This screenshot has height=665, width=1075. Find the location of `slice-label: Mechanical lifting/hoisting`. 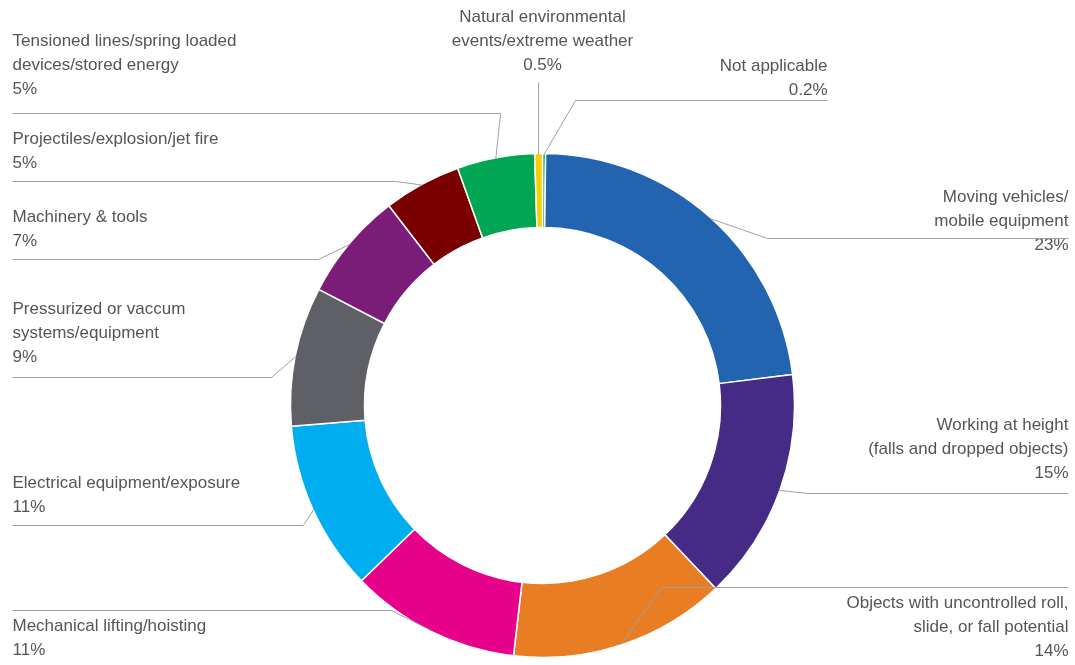

slice-label: Mechanical lifting/hoisting is located at coordinates (109, 625).